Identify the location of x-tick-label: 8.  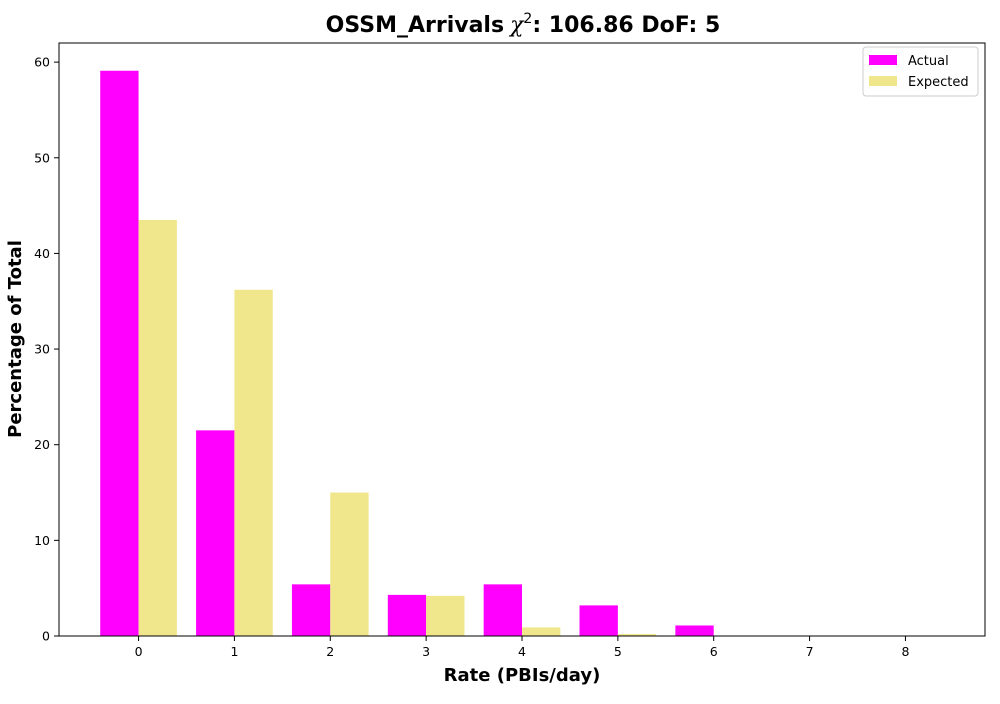
(905, 651).